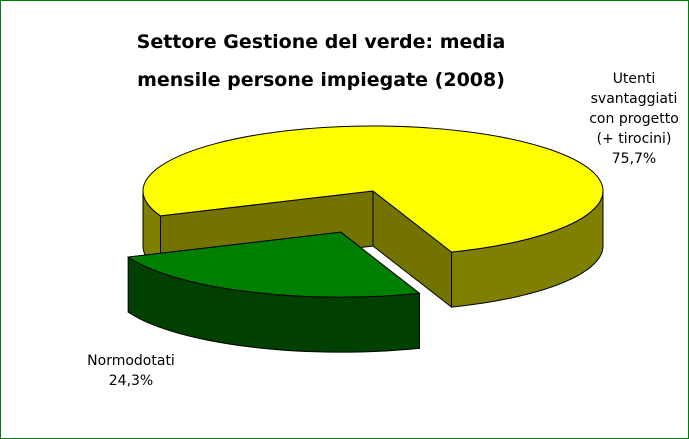 The image size is (689, 439). What do you see at coordinates (131, 371) in the screenshot?
I see `slice-label: Normodotati 24,3%` at bounding box center [131, 371].